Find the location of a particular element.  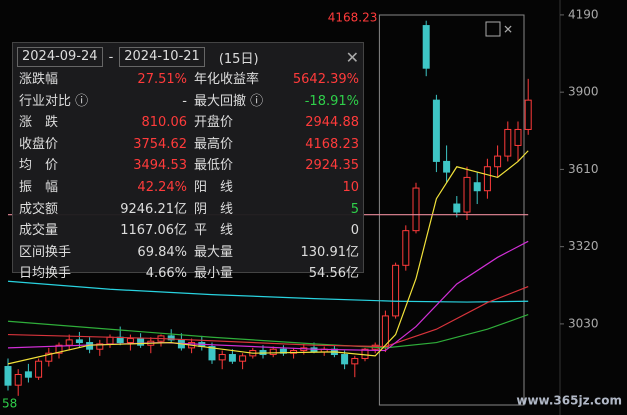

stat-value: -18.91% is located at coordinates (331, 101).